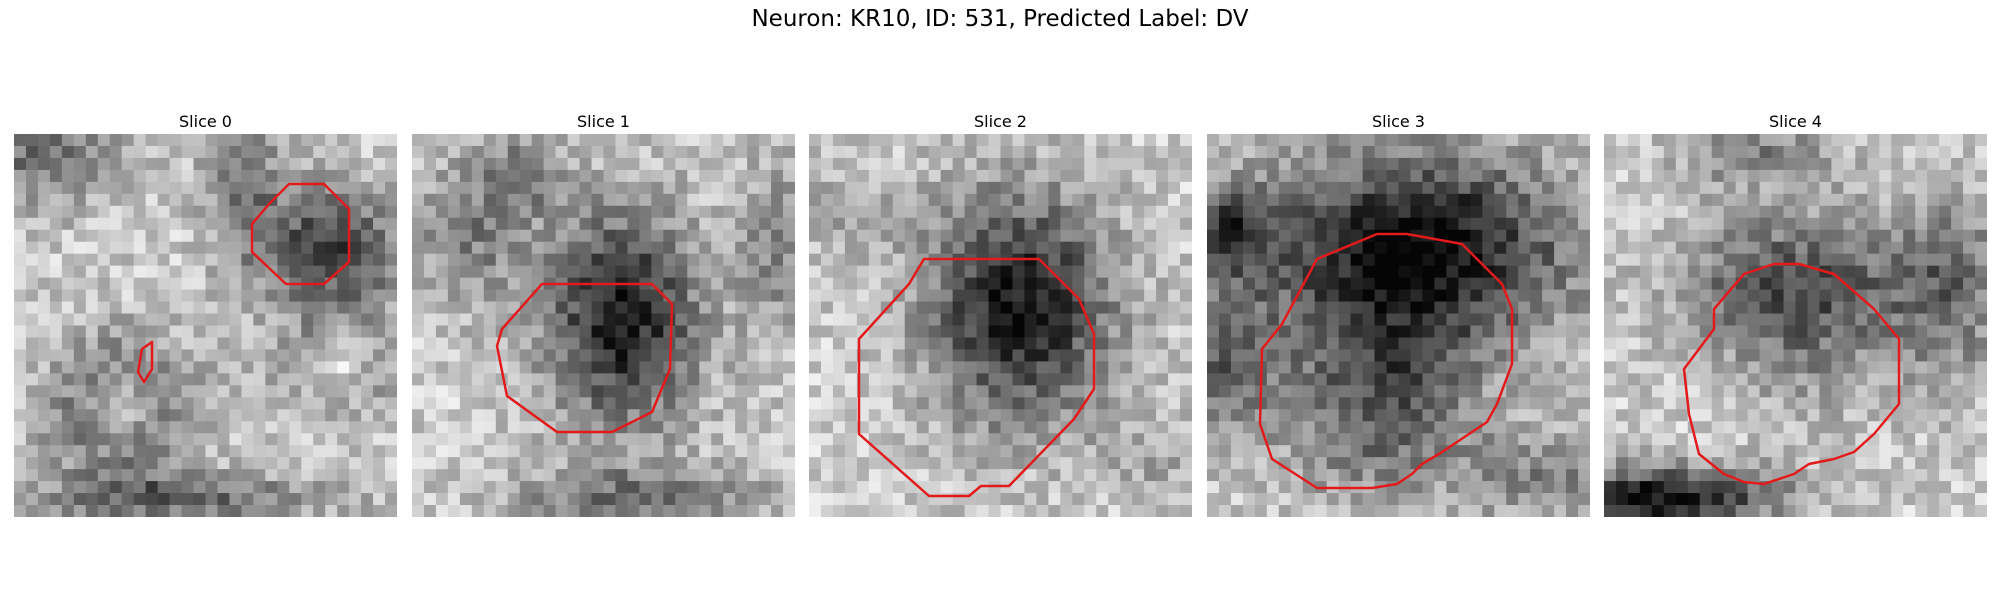  I want to click on slice-title: Slice 1, so click(603, 121).